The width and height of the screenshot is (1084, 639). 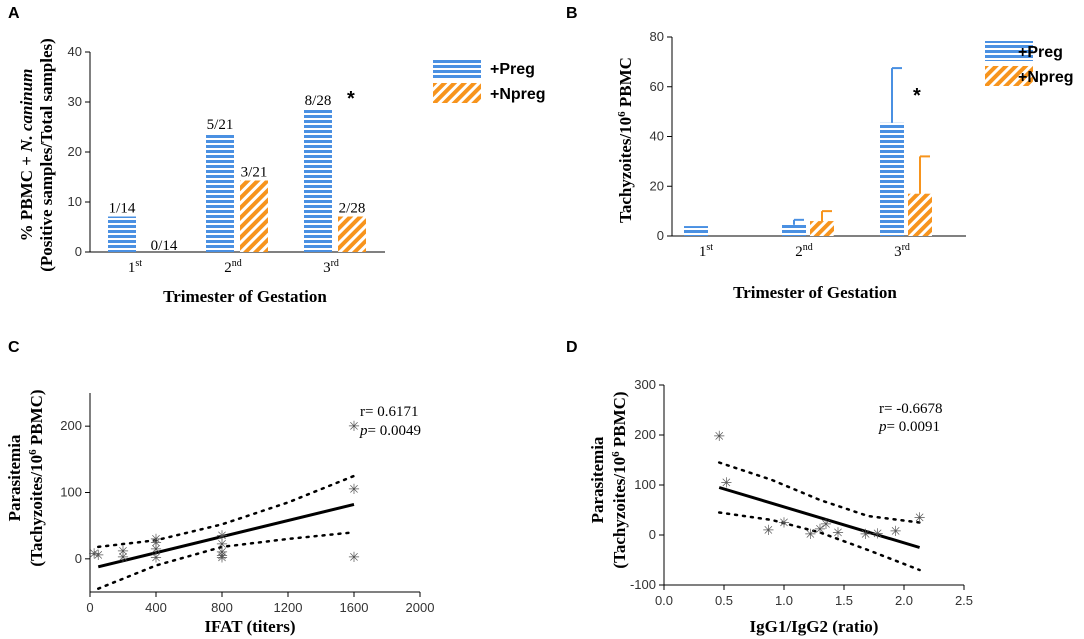 I want to click on panel-a-data-label: 5/21, so click(x=220, y=125).